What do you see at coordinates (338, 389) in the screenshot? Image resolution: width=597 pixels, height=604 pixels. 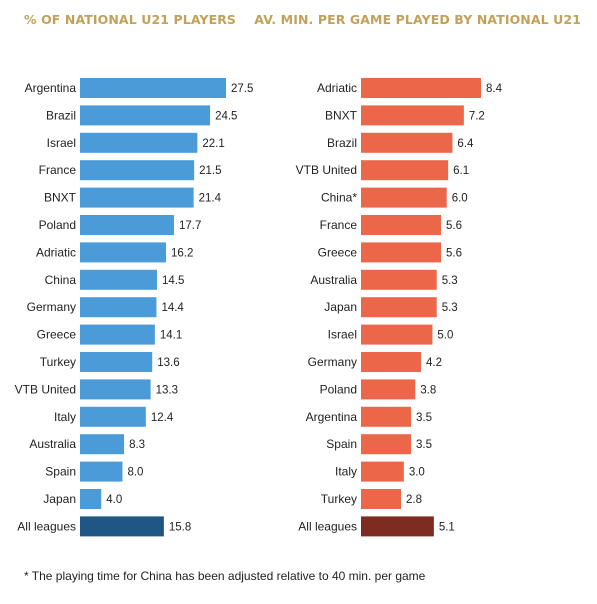 I see `right-category-label: Poland` at bounding box center [338, 389].